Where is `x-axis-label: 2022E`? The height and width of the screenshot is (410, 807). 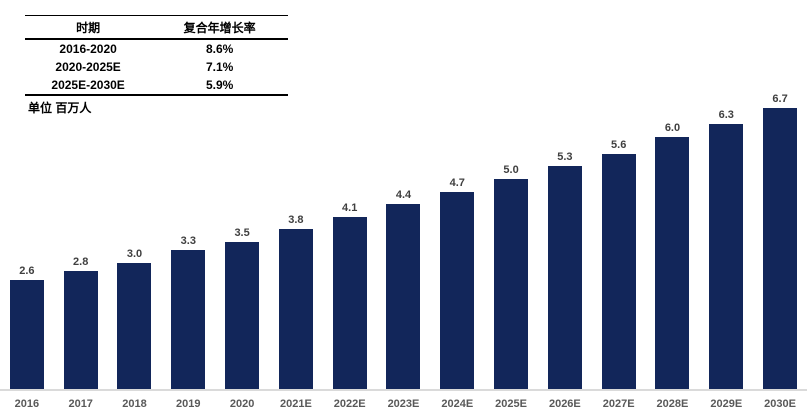 x-axis-label: 2022E is located at coordinates (349, 404).